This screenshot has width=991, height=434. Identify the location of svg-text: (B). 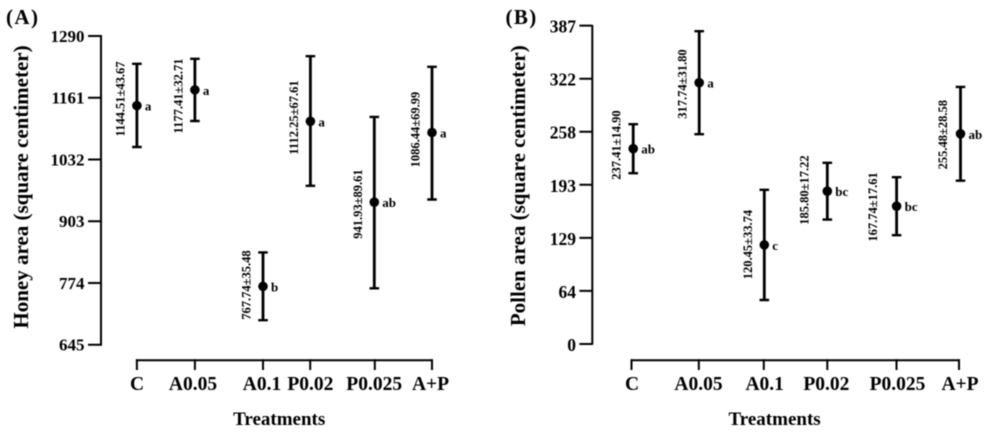
(522, 17).